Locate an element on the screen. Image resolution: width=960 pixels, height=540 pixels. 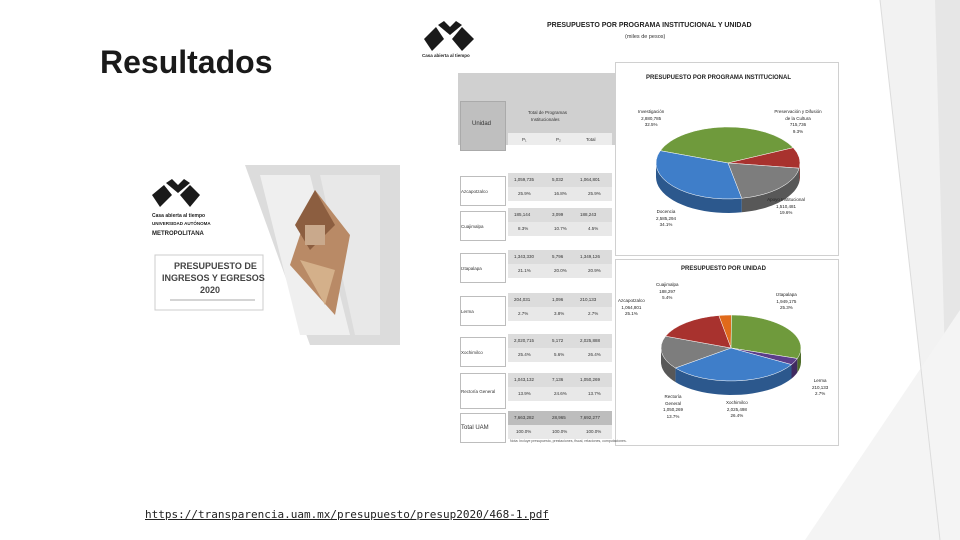
value-cell: 1,064,801 is located at coordinates (590, 179).